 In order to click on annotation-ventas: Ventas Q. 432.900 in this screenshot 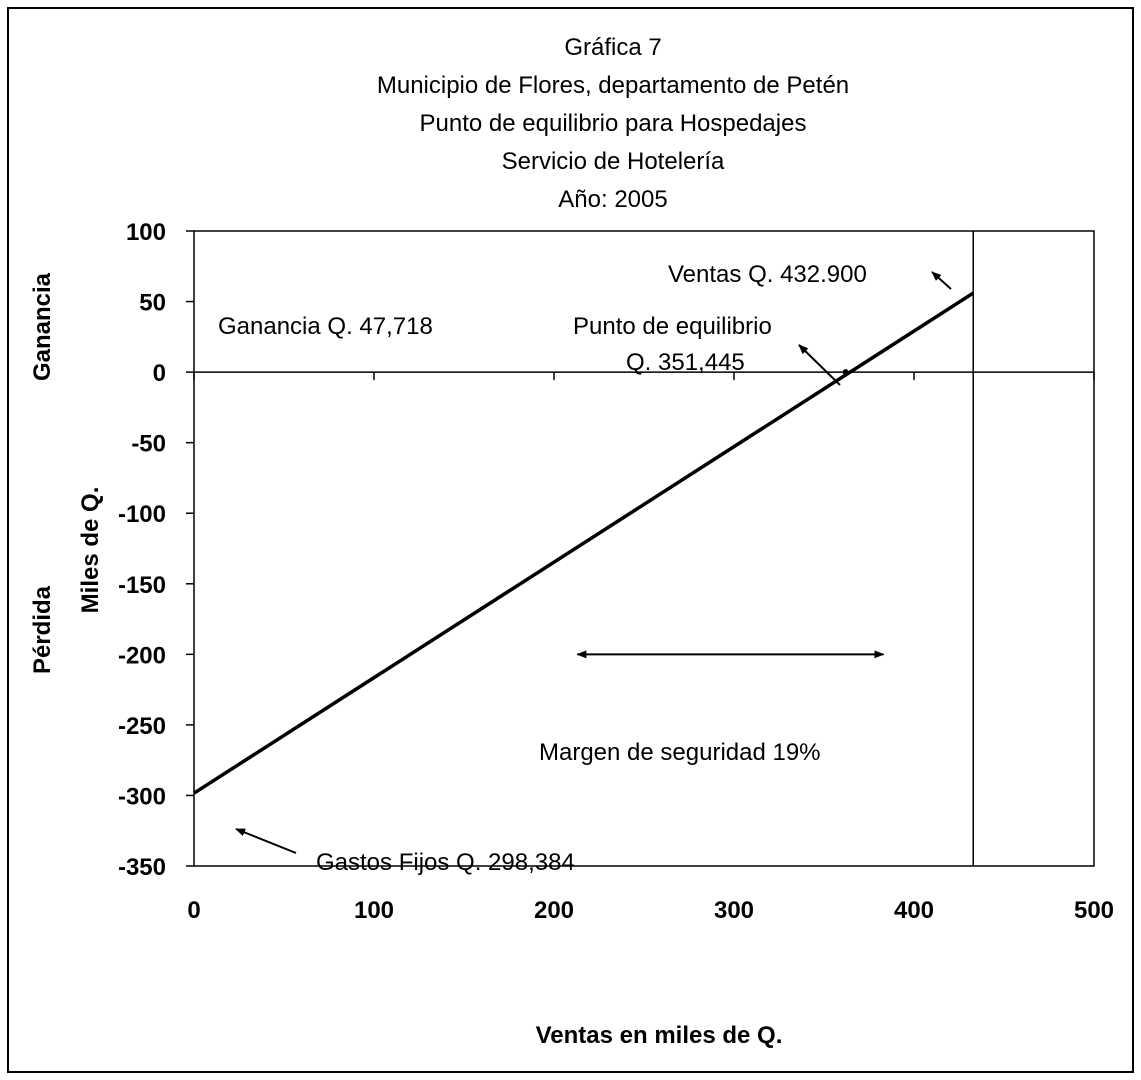, I will do `click(767, 274)`.